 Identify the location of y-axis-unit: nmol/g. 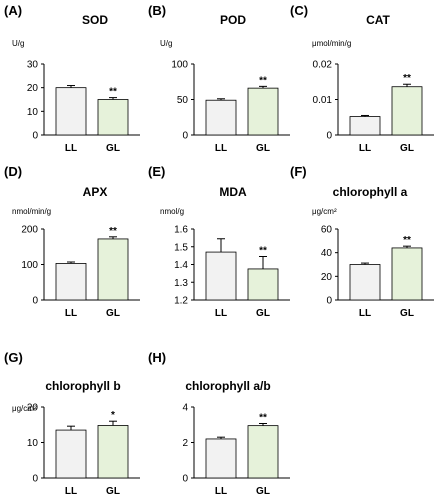
(172, 211).